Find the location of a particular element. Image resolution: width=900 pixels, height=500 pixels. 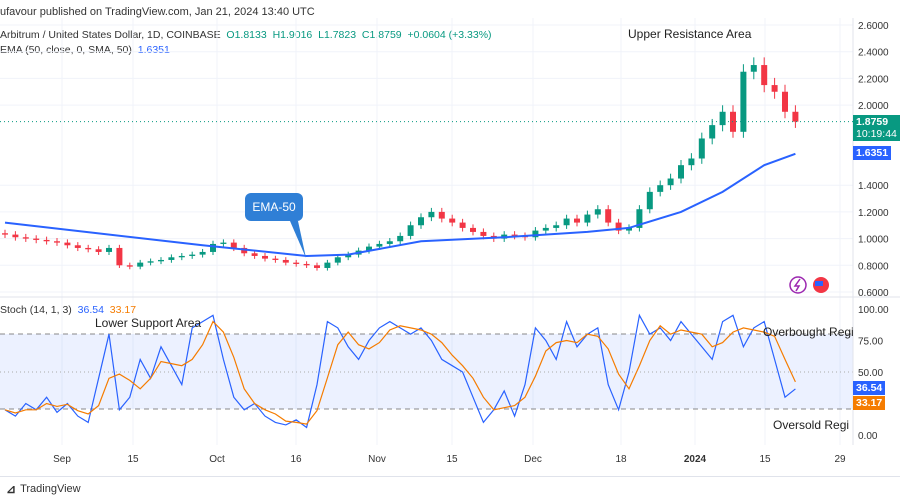

price-badge-value: 1.8759 is located at coordinates (872, 122).